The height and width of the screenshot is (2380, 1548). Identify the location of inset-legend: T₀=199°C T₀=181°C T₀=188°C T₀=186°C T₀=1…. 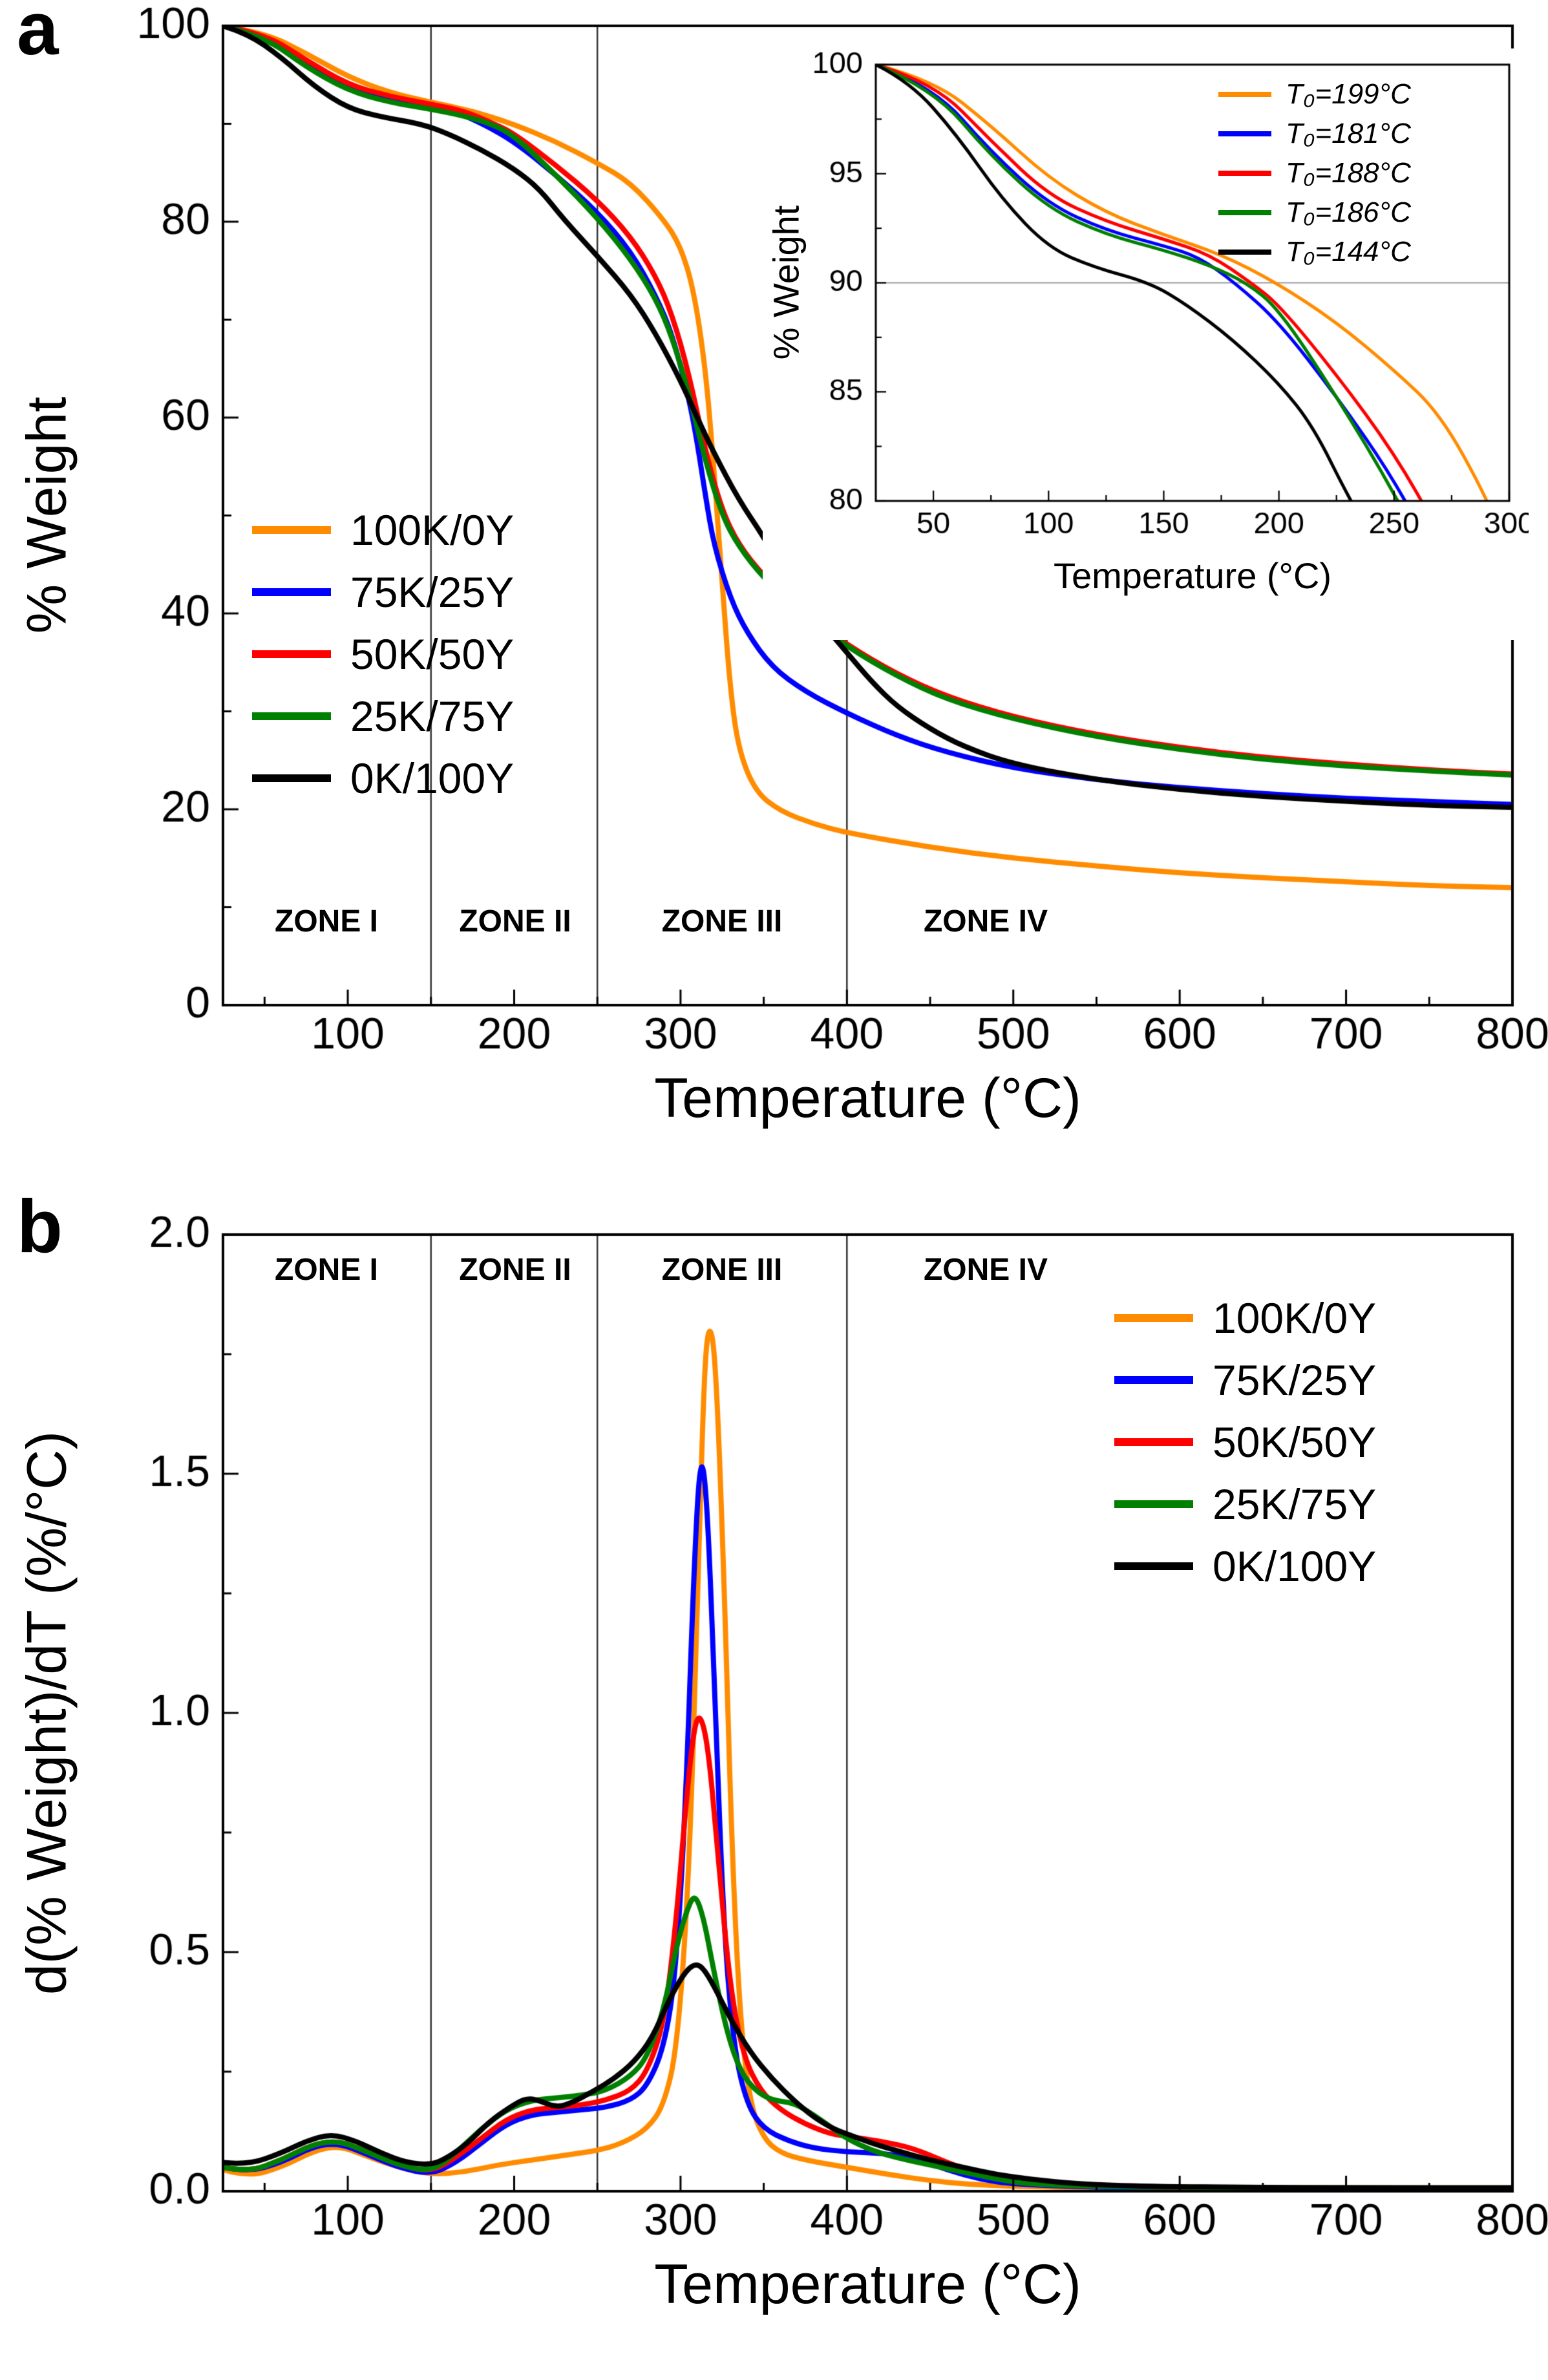
(1314, 172).